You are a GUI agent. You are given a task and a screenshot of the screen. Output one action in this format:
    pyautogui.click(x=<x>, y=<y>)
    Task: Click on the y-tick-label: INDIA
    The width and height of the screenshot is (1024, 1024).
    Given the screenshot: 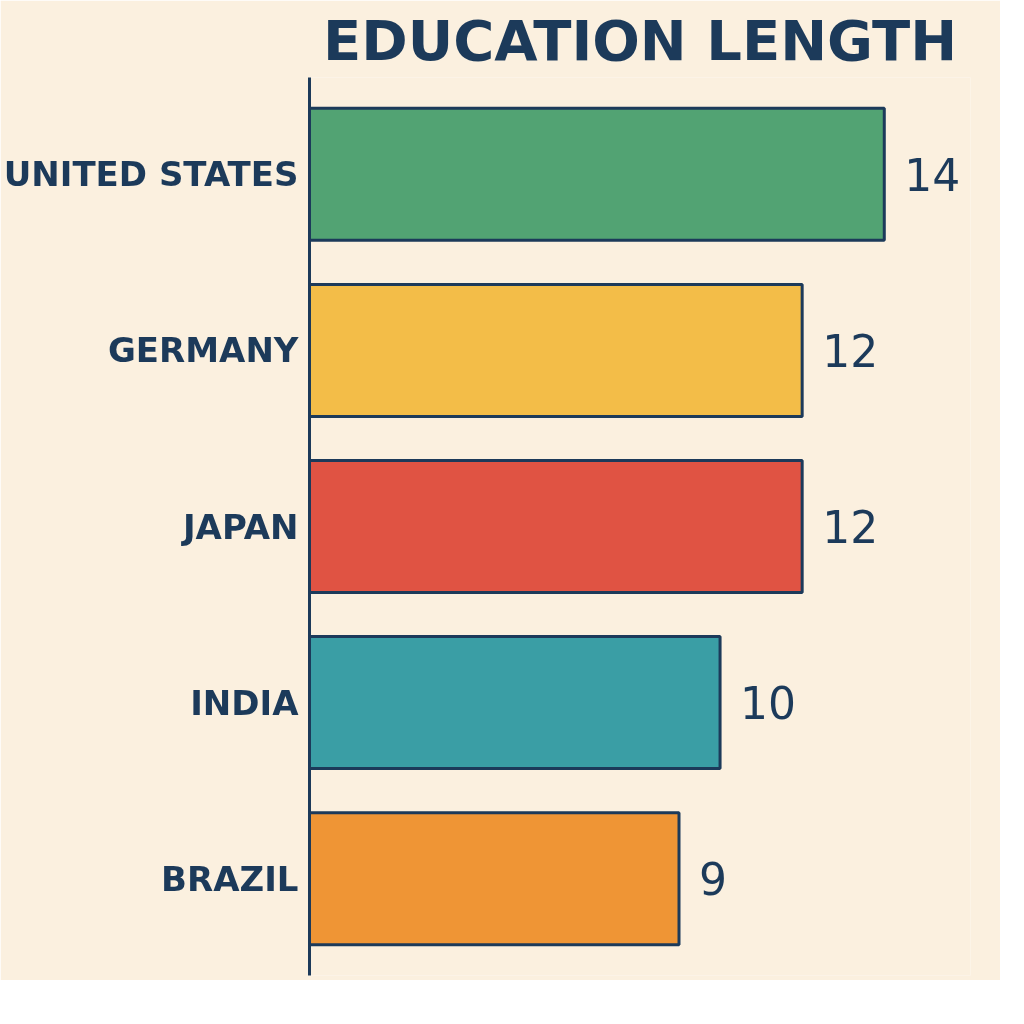 What is the action you would take?
    pyautogui.click(x=245, y=702)
    